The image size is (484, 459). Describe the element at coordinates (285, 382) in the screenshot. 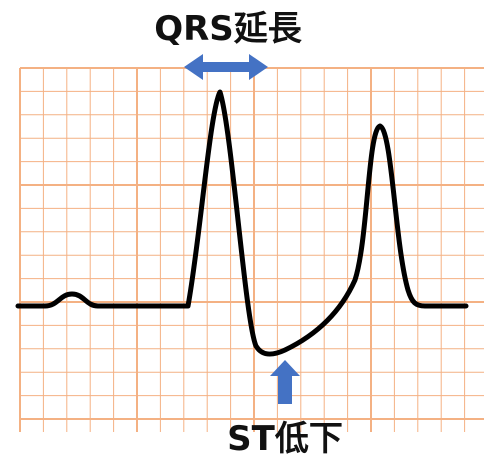

I see `st-arrow` at that location.